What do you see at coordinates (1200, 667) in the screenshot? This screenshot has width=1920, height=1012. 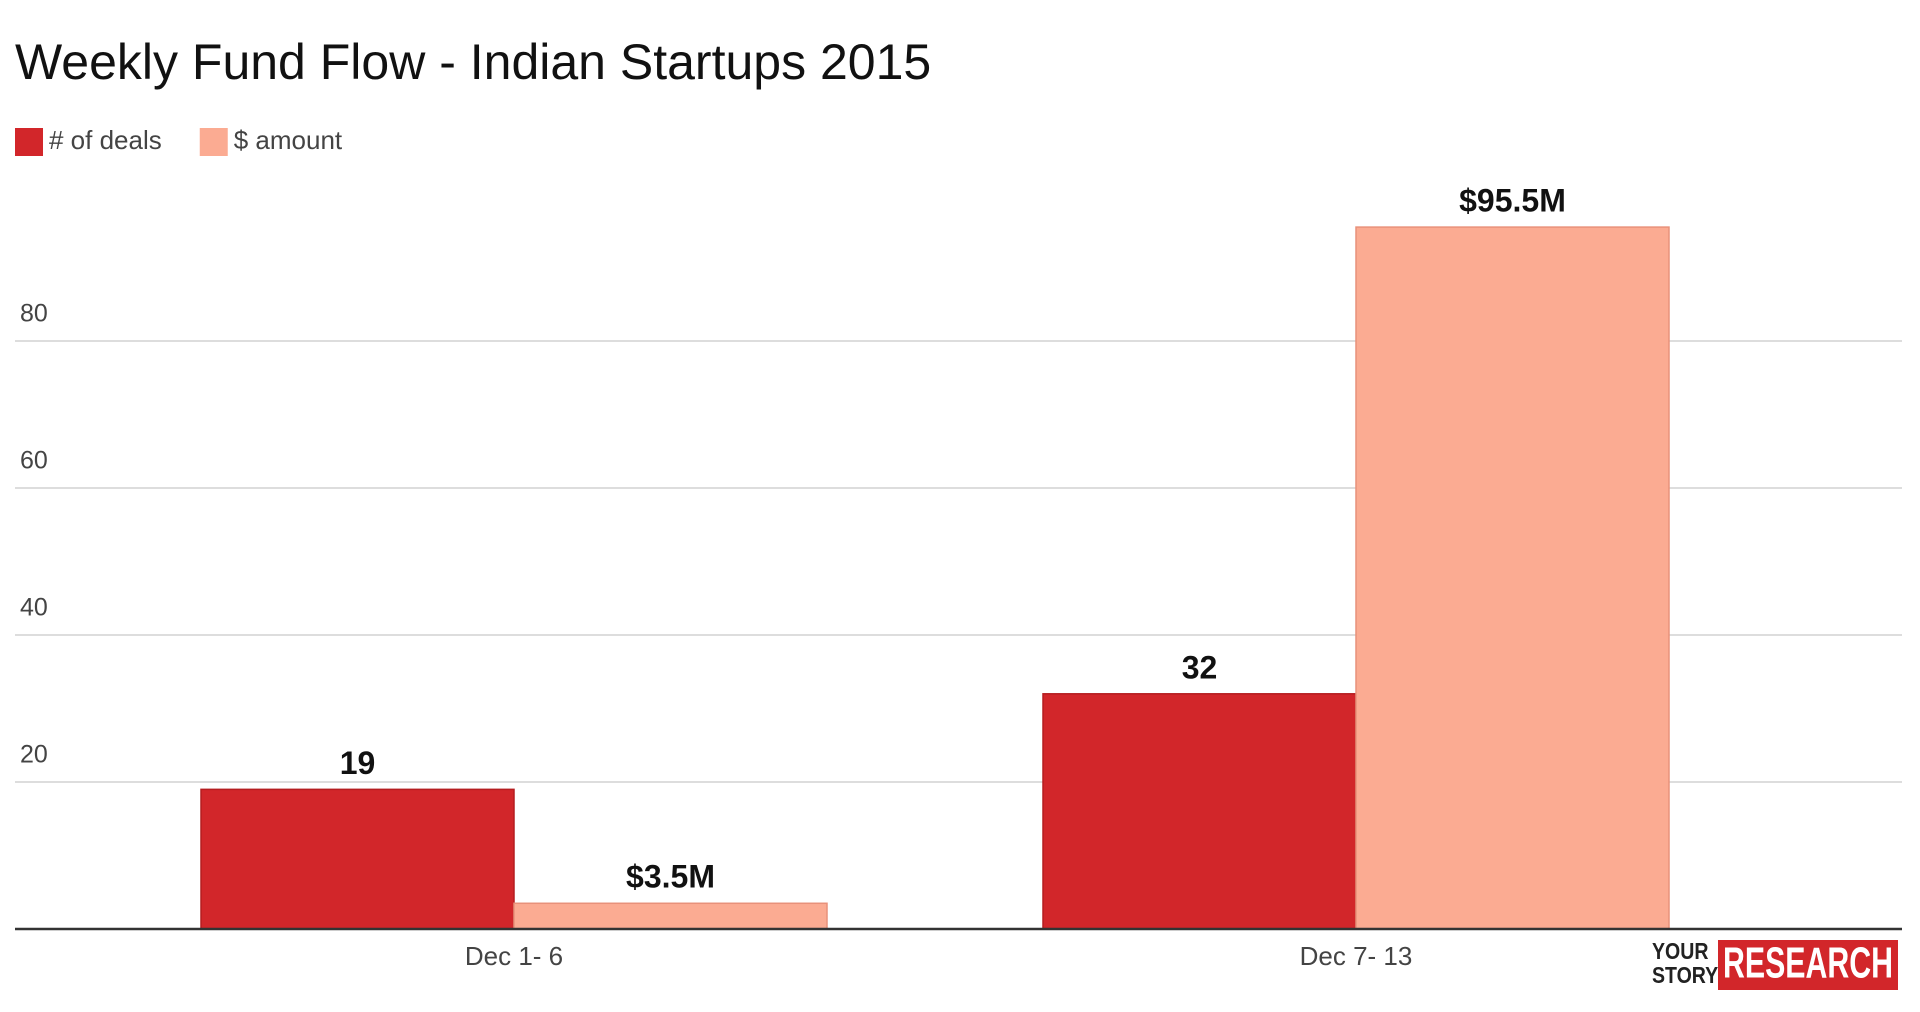 I see `value-label: 32` at bounding box center [1200, 667].